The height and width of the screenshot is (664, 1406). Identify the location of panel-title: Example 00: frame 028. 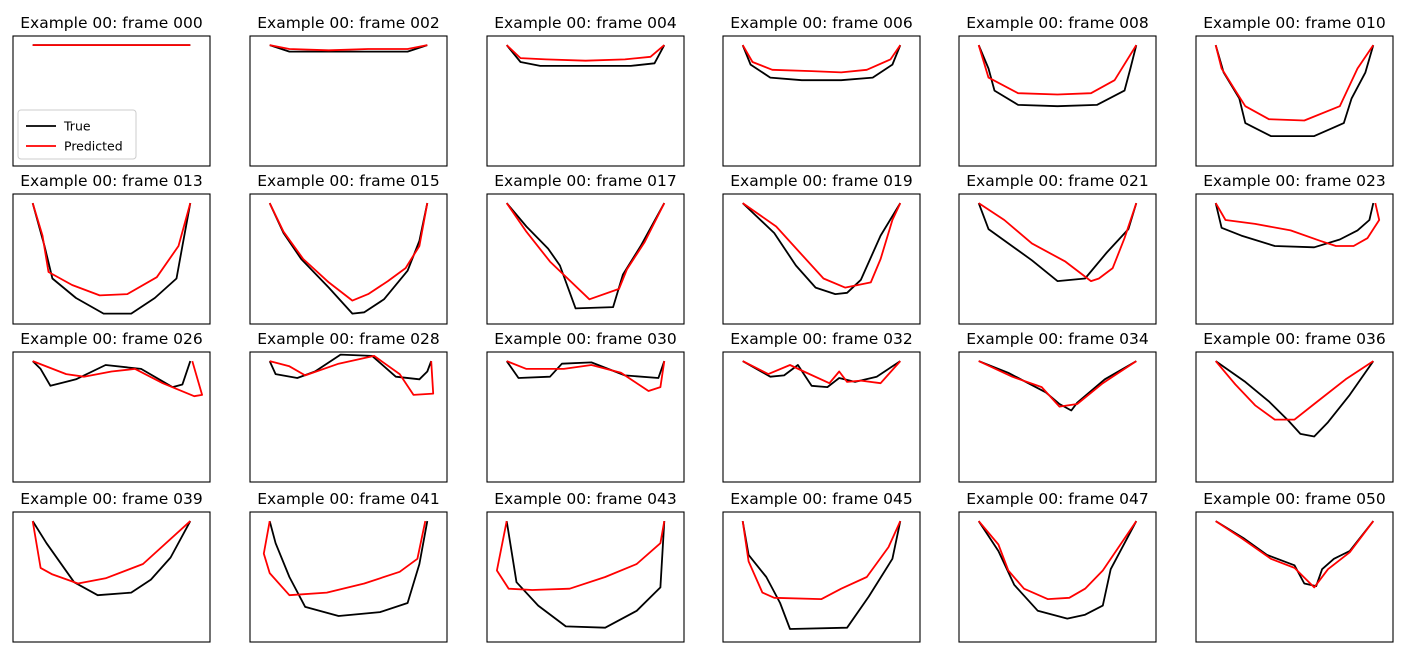
(348, 339).